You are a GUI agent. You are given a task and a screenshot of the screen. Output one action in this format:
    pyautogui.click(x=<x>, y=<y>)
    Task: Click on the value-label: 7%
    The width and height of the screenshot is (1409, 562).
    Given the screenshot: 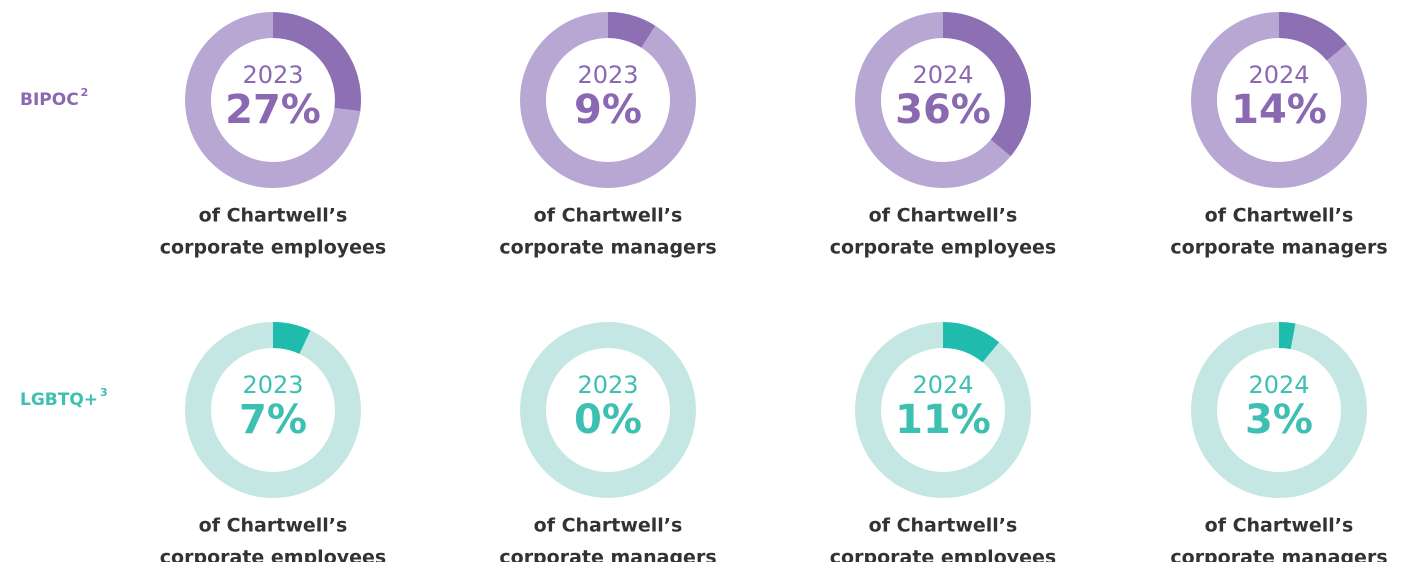 What is the action you would take?
    pyautogui.click(x=273, y=420)
    